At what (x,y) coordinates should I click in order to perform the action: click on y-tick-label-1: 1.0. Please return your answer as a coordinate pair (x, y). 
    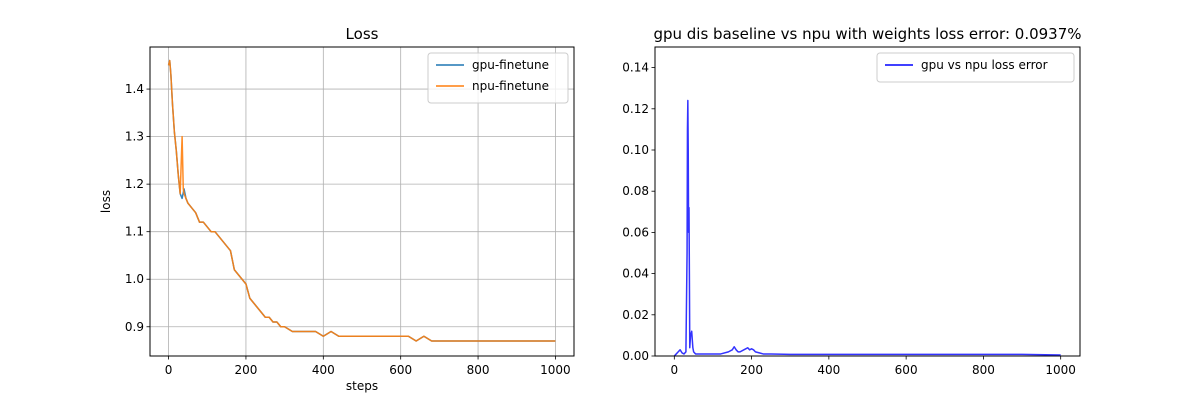
    Looking at the image, I should click on (134, 279).